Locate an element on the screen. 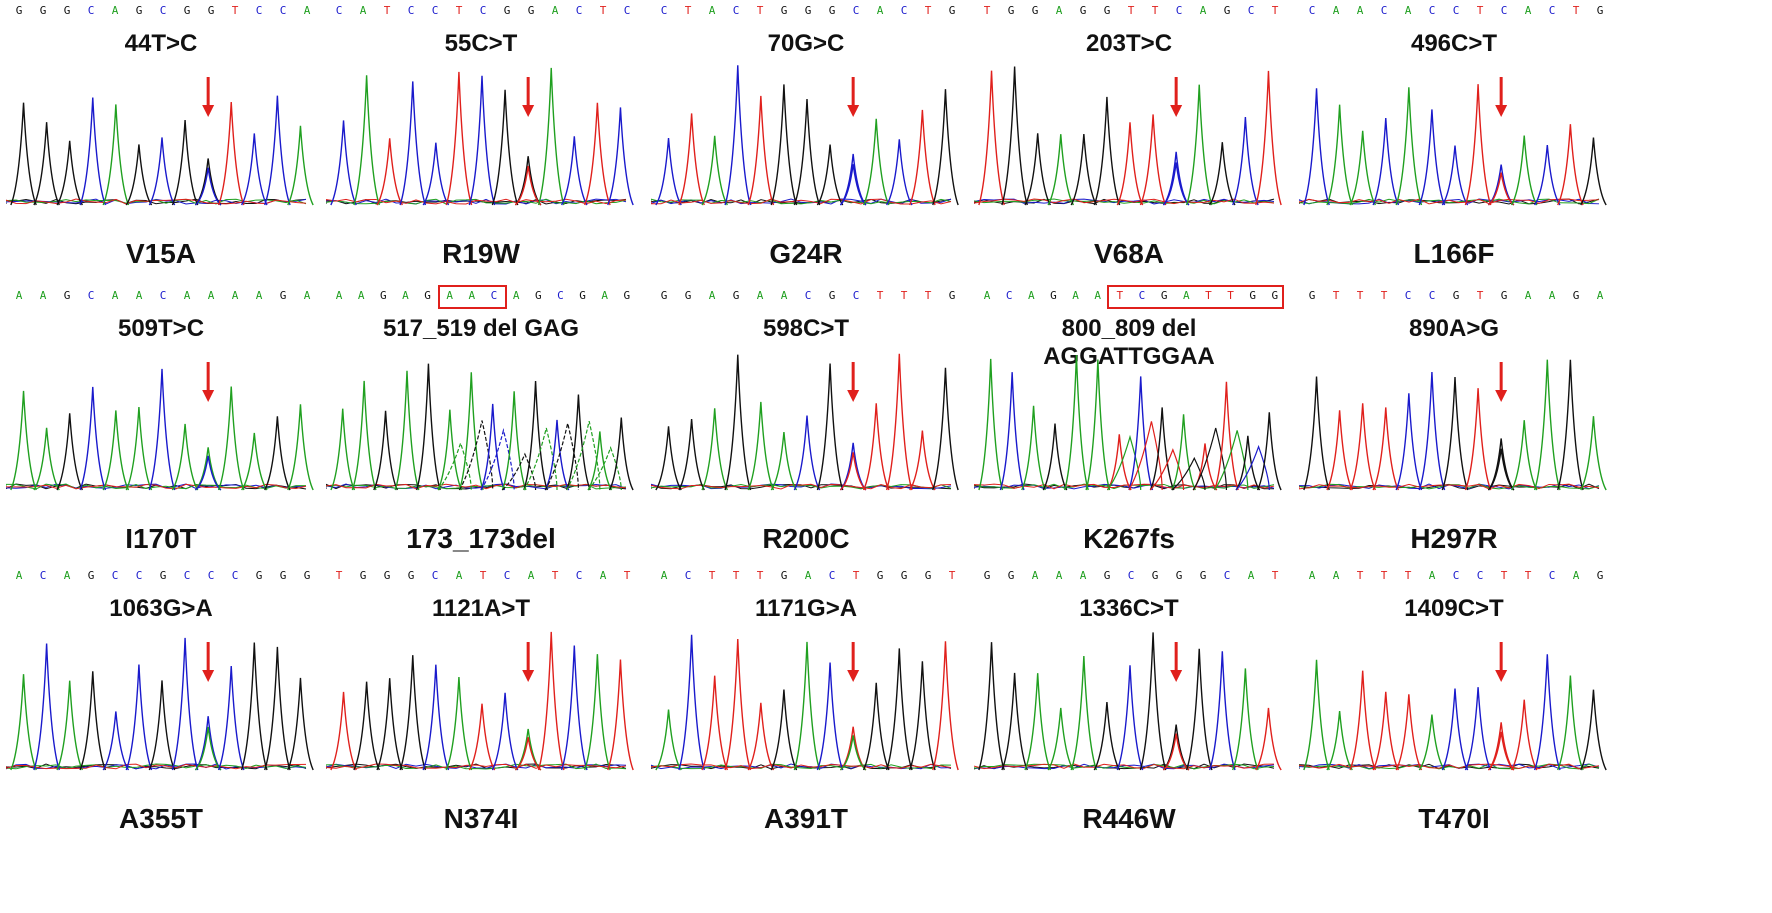 The height and width of the screenshot is (913, 1772). protein-change-label: 173_173del is located at coordinates (481, 538).